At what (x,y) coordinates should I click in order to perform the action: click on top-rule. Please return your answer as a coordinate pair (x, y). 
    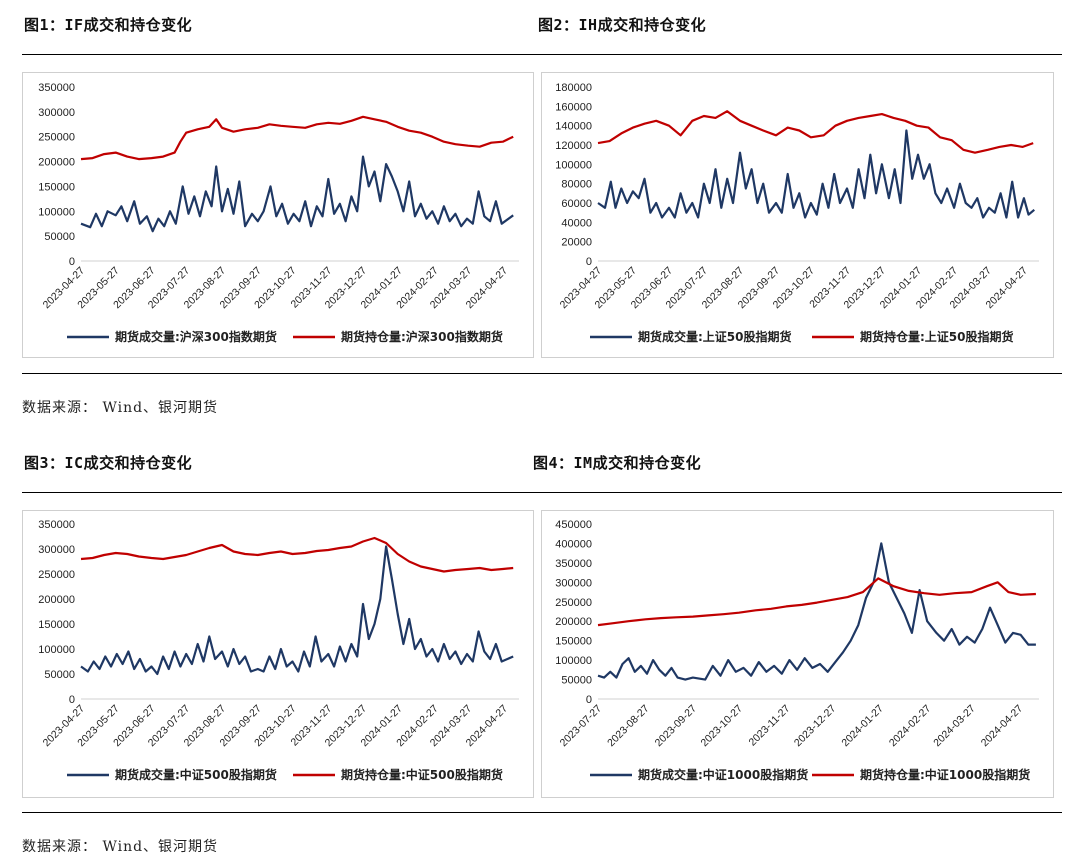
    Looking at the image, I should click on (542, 54).